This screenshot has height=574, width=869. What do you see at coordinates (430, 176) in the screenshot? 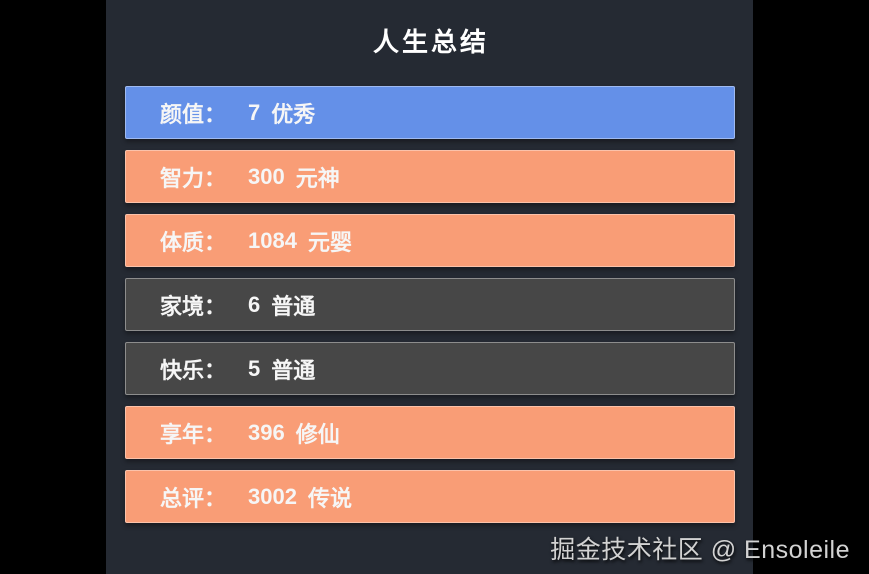
I see `stat-row: 智力： 300 元神` at bounding box center [430, 176].